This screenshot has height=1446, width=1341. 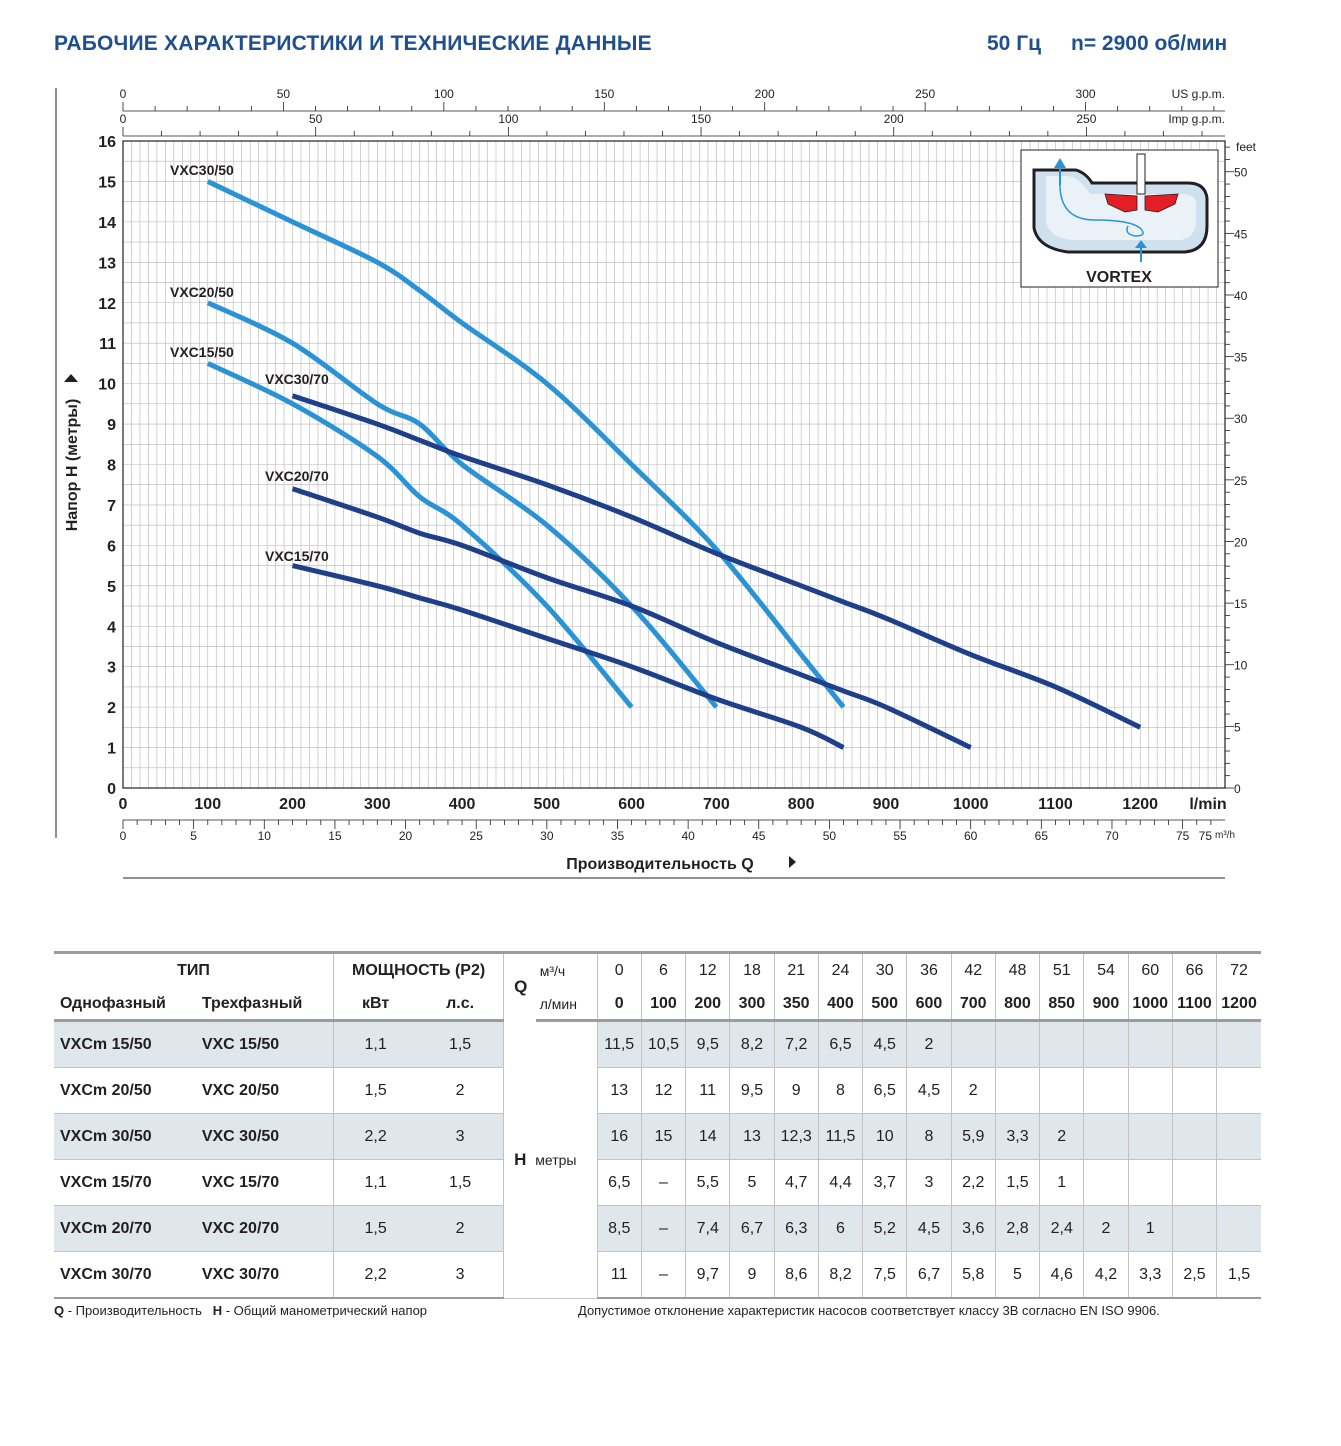 I want to click on flow-lmin-cell: 200, so click(x=707, y=1005).